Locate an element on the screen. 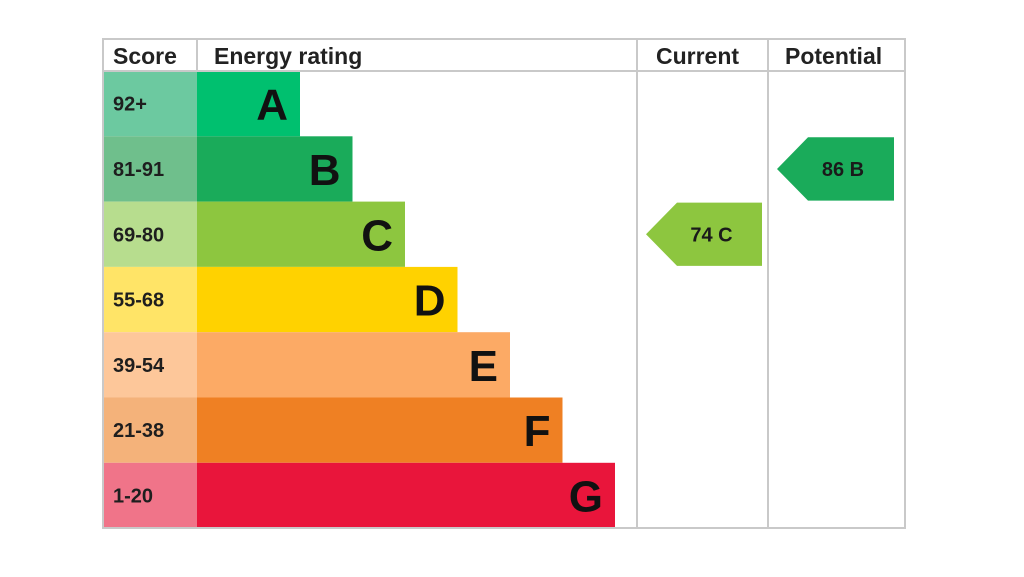  rating-bar-e is located at coordinates (353, 365).